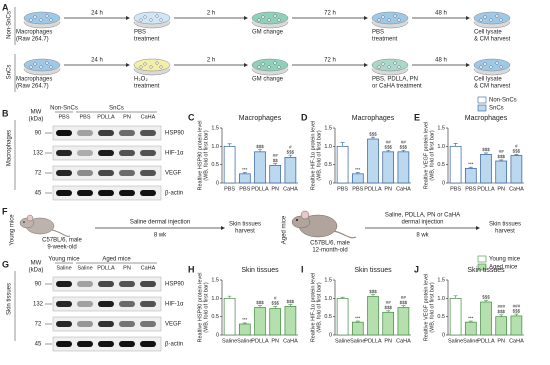 Image resolution: width=550 pixels, height=365 pixels. Describe the element at coordinates (32, 40) in the screenshot. I see `step-text: (Raw 264.7)` at that location.